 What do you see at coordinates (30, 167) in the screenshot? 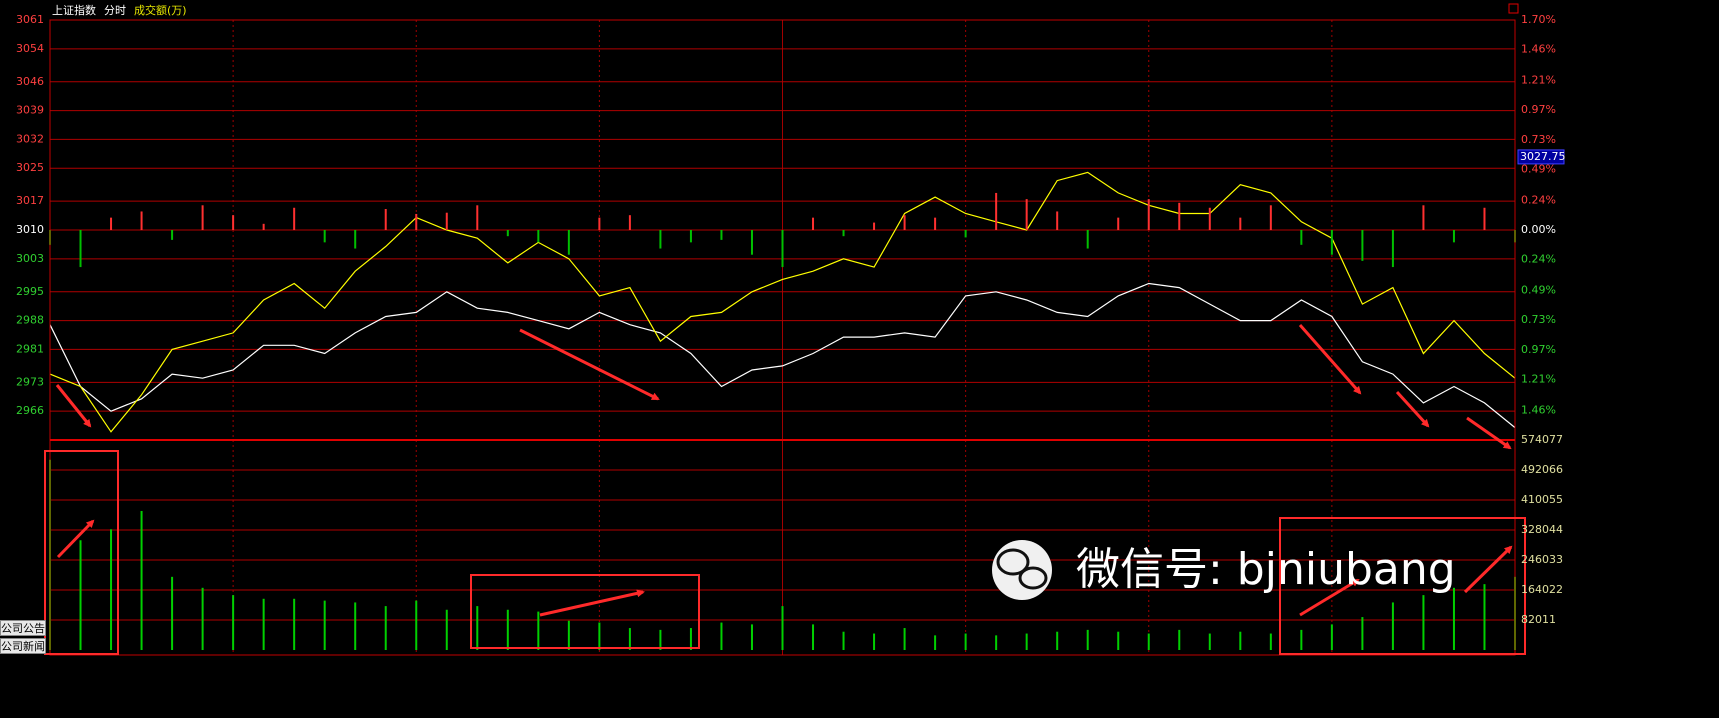
I see `y-tick-label: 3025` at bounding box center [30, 167].